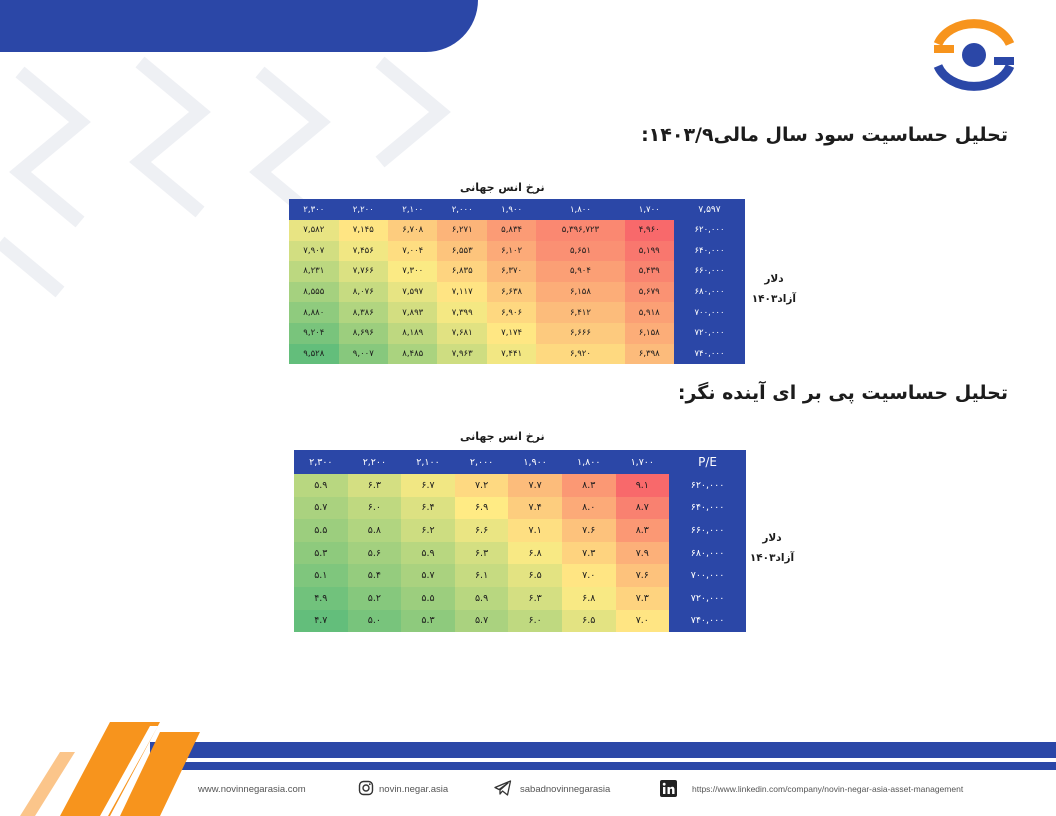  I want to click on table-cell: ۸,۲۳۱, so click(314, 271).